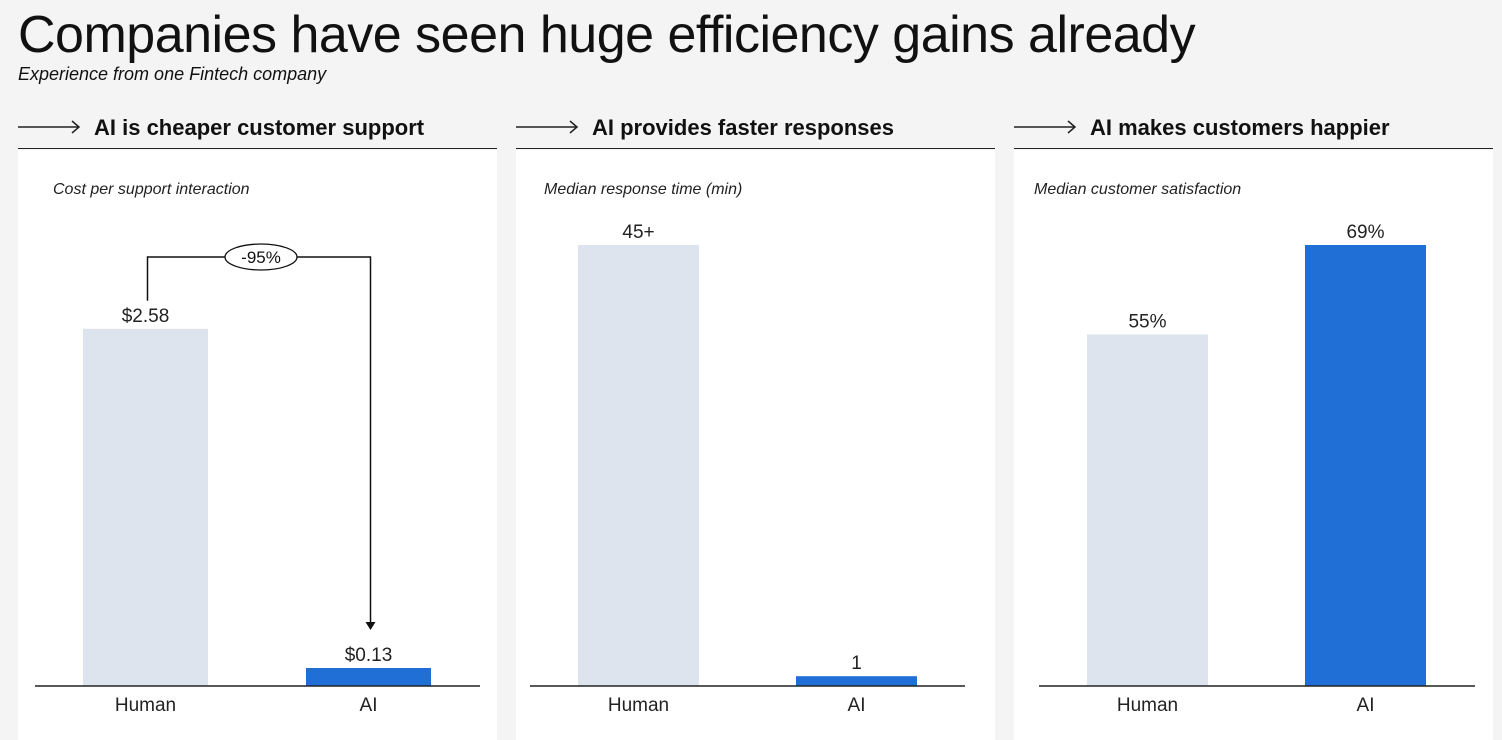 The width and height of the screenshot is (1502, 740). I want to click on page-subtitle: Experience from one Fintech company, so click(172, 74).